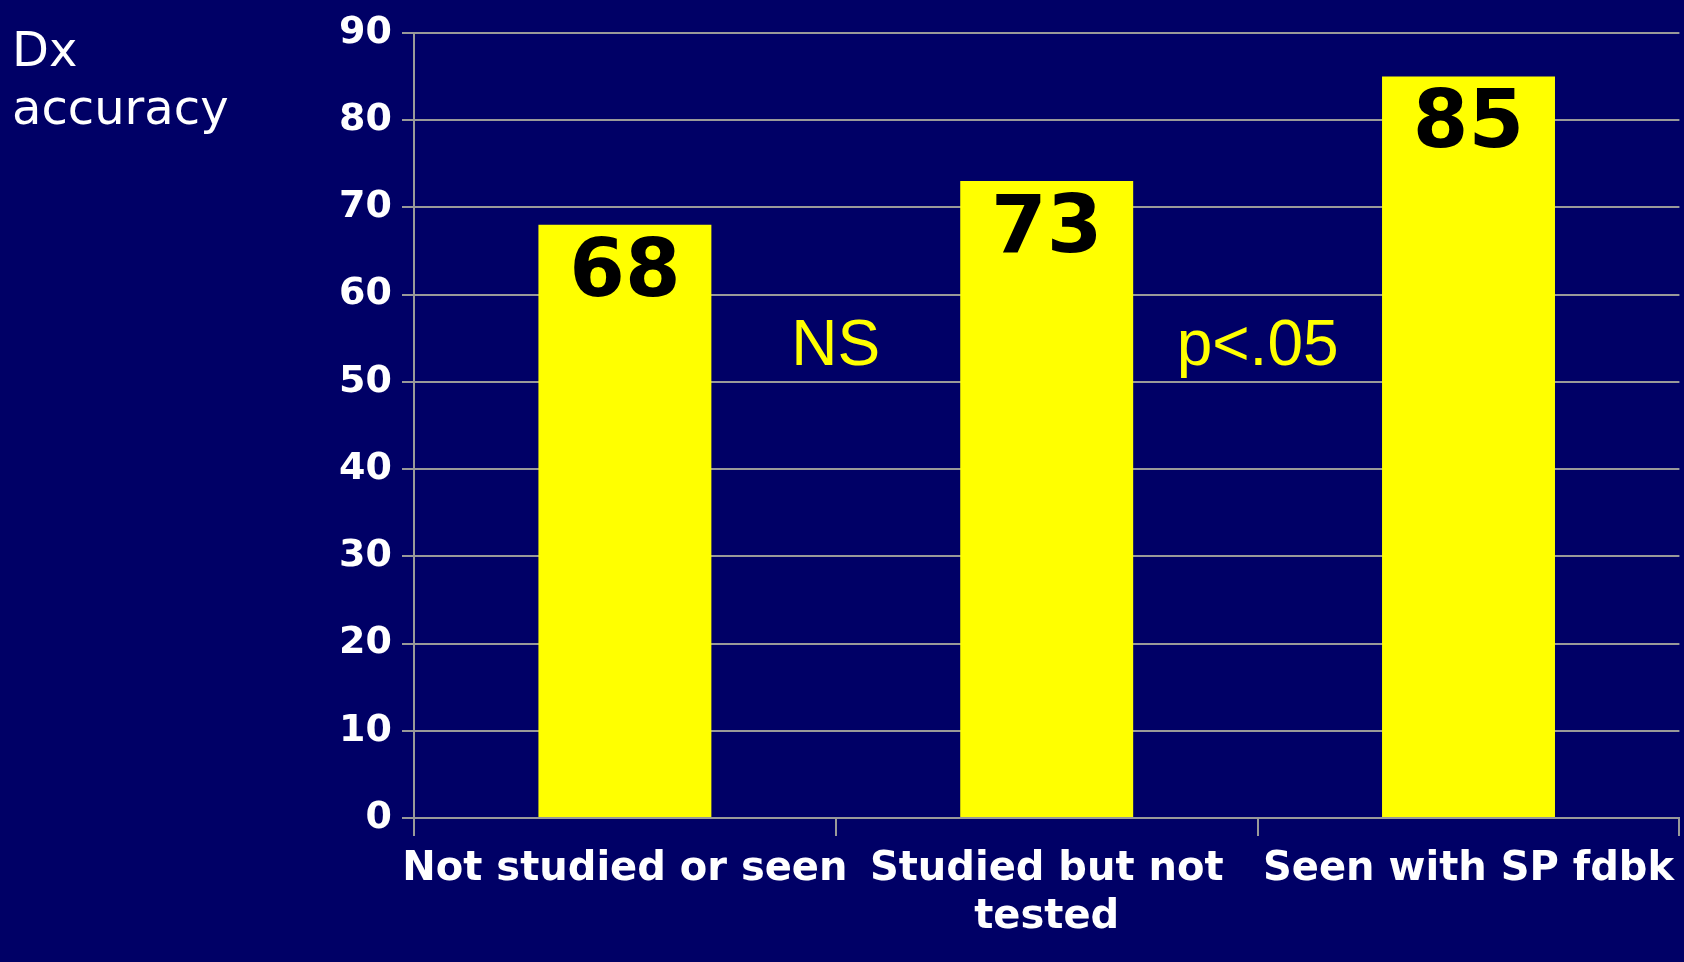  What do you see at coordinates (365, 727) in the screenshot?
I see `y-tick-label: 10` at bounding box center [365, 727].